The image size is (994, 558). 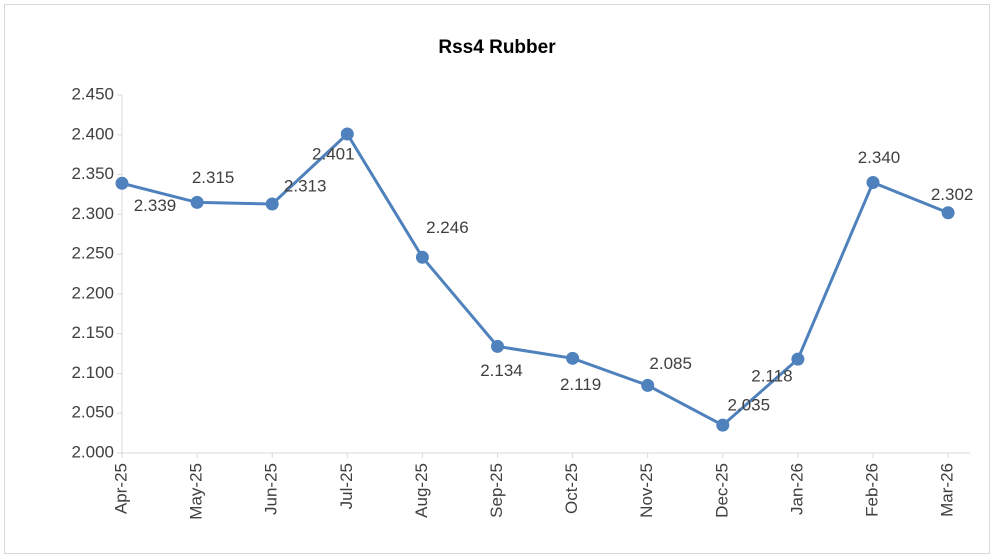 What do you see at coordinates (646, 490) in the screenshot?
I see `x-tick-label: Nov-25` at bounding box center [646, 490].